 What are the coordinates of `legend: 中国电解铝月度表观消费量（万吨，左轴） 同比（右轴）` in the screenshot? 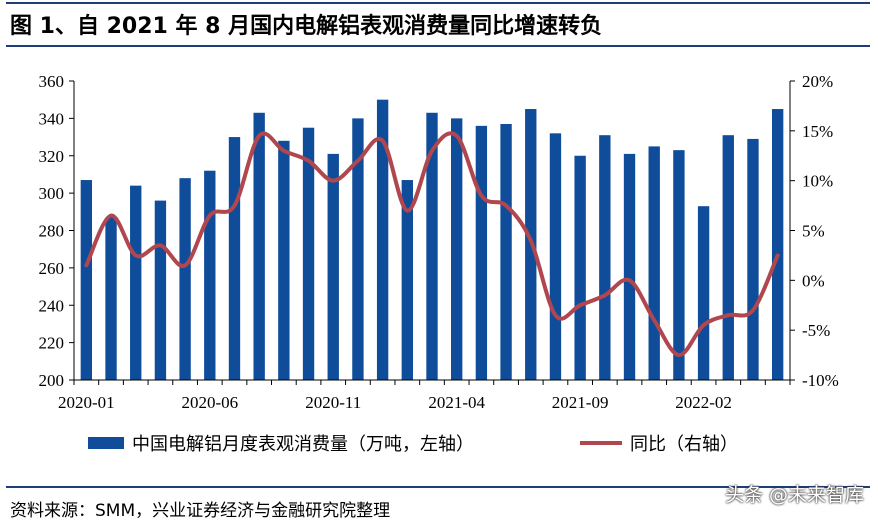 It's located at (413, 444).